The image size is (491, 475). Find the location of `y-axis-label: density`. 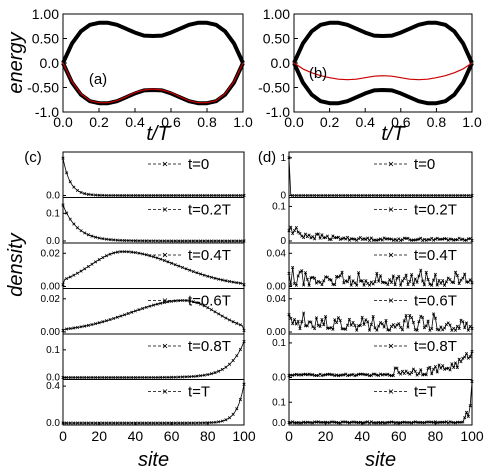

y-axis-label: density is located at coordinates (16, 264).